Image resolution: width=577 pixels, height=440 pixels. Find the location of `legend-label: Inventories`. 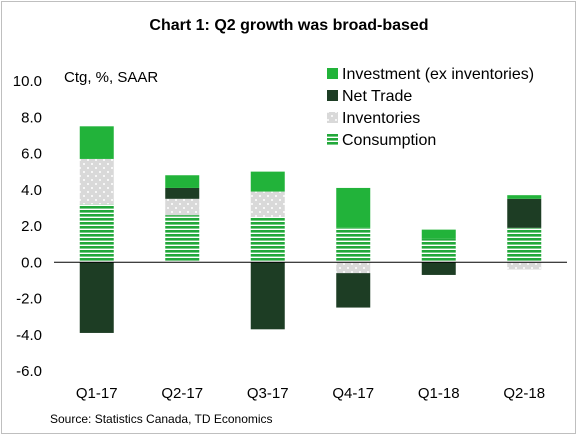

legend-label: Inventories is located at coordinates (381, 118).